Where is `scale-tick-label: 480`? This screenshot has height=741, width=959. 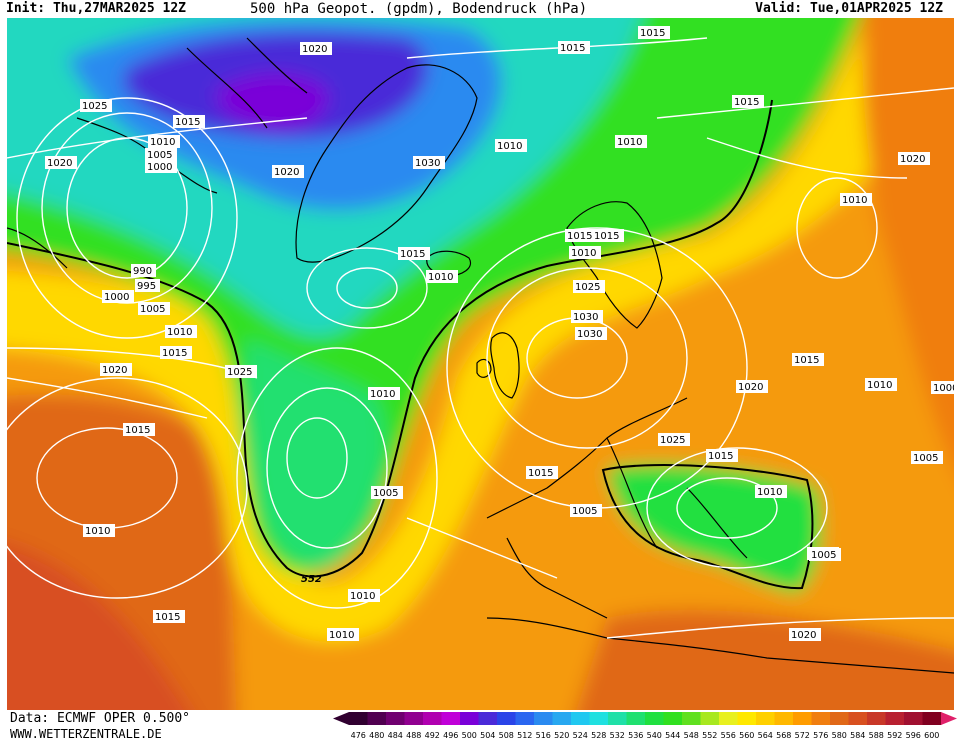 scale-tick-label: 480 is located at coordinates (376, 735).